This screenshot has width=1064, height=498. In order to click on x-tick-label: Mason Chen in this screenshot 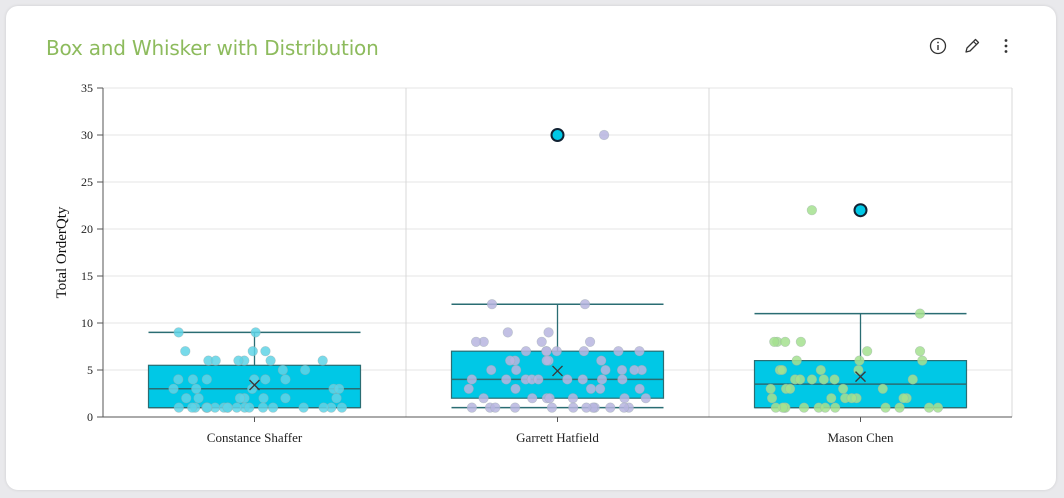, I will do `click(860, 437)`.